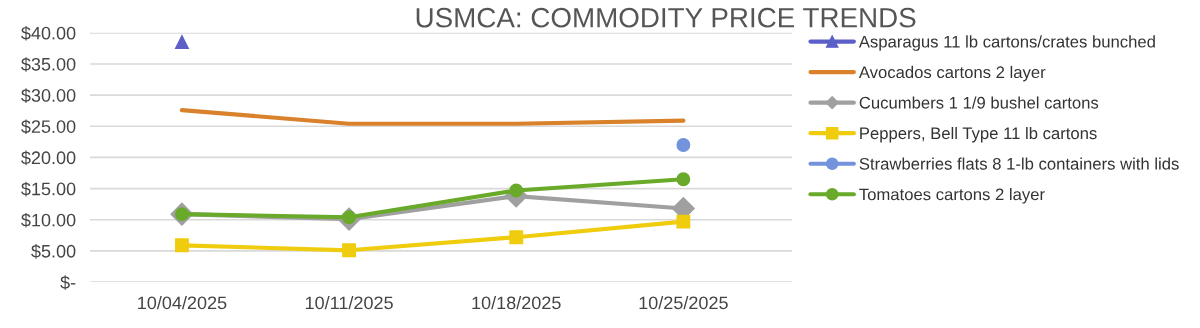 This screenshot has width=1200, height=328. Describe the element at coordinates (48, 189) in the screenshot. I see `y-tick-label: $15.00` at that location.